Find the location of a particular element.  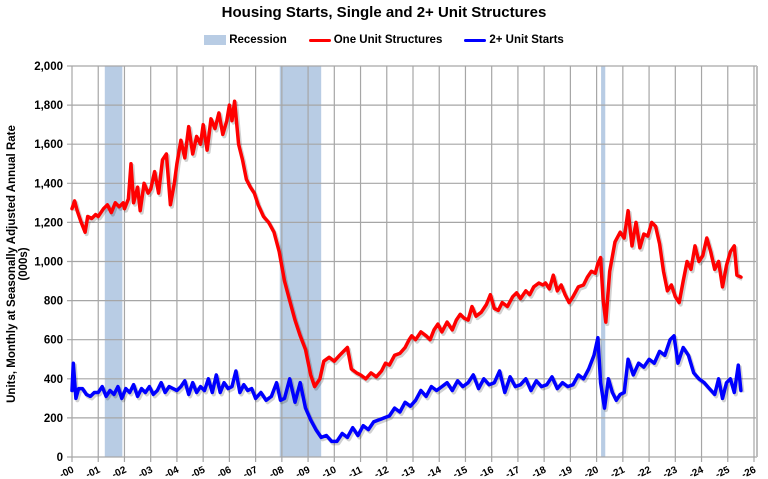

y-tick-label: 1,800 is located at coordinates (48, 106).